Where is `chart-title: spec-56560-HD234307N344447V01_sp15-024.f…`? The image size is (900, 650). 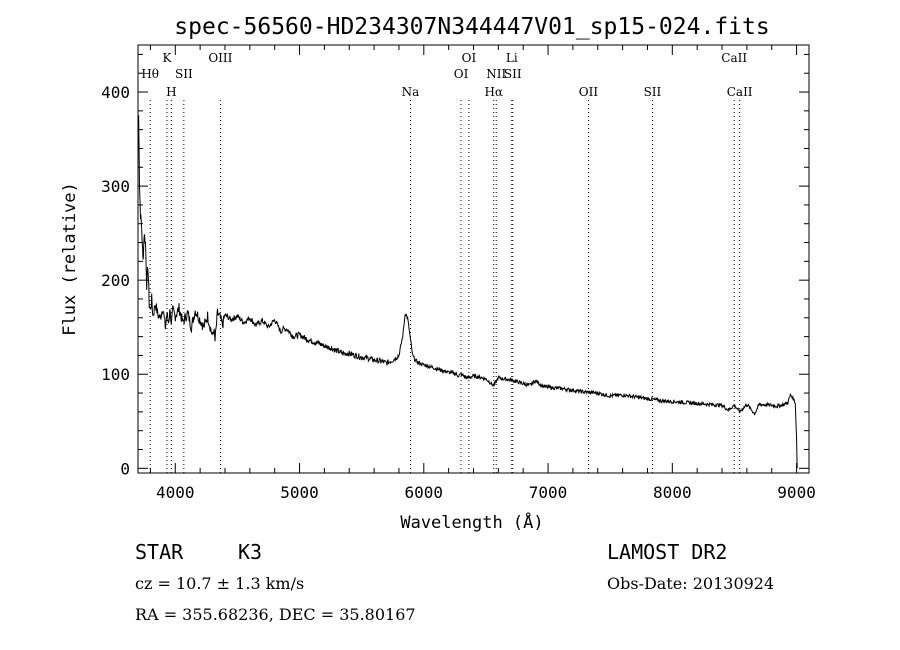
chart-title: spec-56560-HD234307N344447V01_sp15-024.f… is located at coordinates (471, 27).